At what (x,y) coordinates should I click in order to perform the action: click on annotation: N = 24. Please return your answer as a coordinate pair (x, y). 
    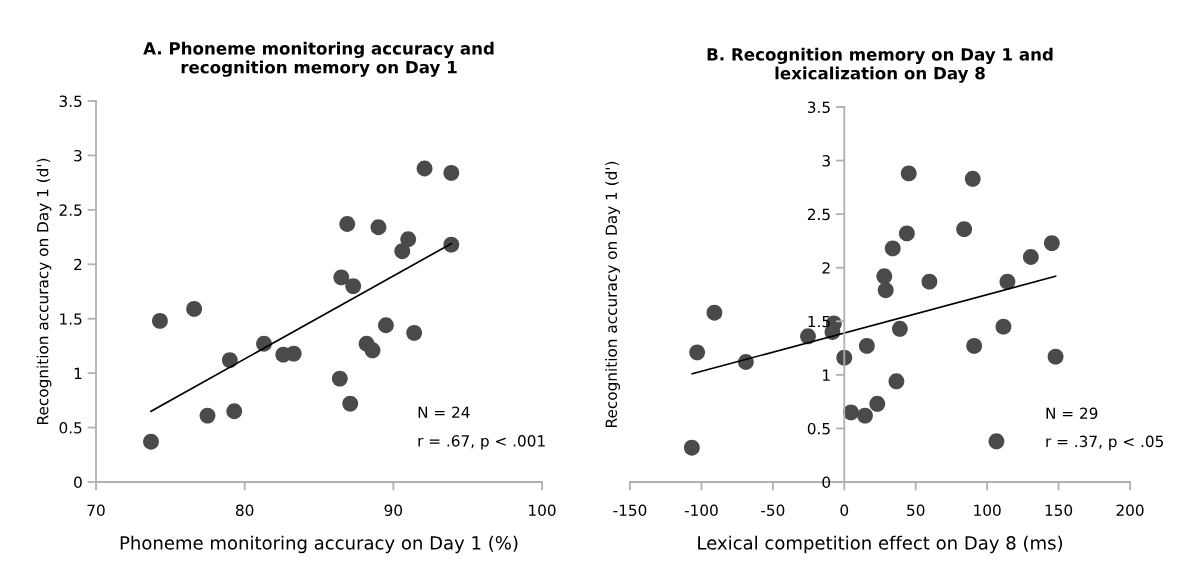
    Looking at the image, I should click on (444, 412).